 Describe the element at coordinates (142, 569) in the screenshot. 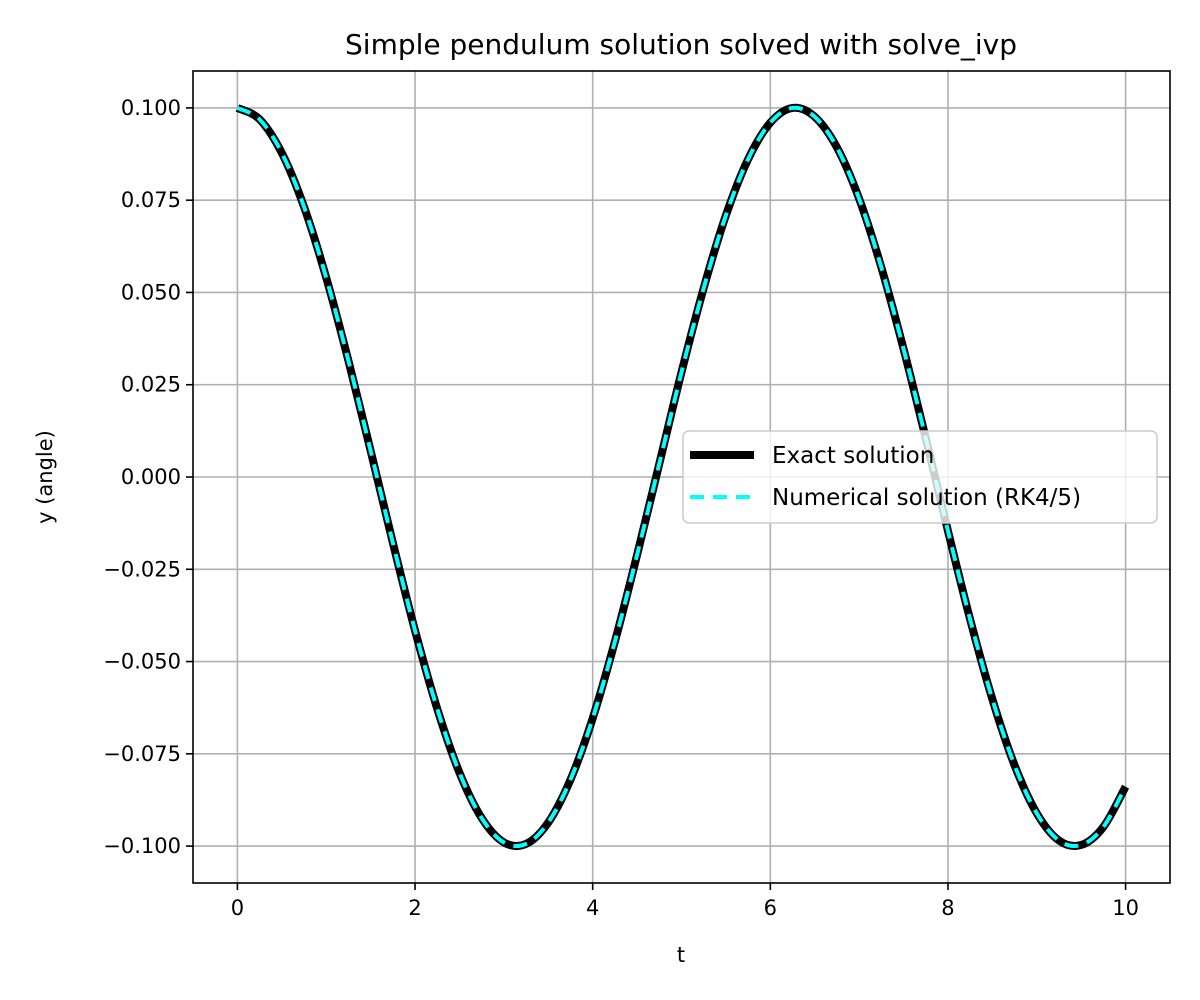

I see `y-tick-label: −0.025` at that location.